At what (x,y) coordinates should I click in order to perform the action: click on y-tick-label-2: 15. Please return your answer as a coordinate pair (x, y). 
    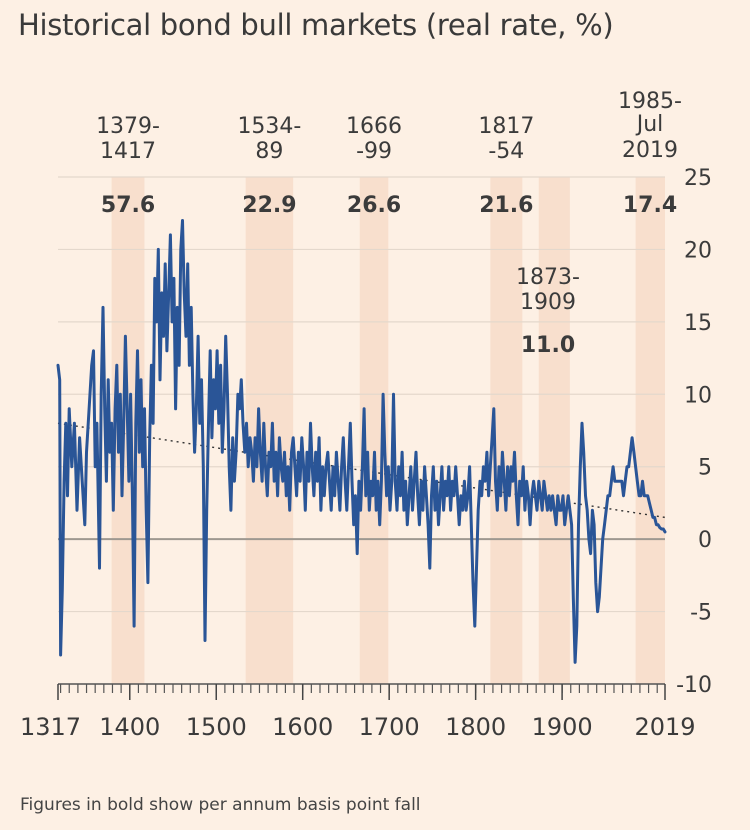
    Looking at the image, I should click on (698, 323).